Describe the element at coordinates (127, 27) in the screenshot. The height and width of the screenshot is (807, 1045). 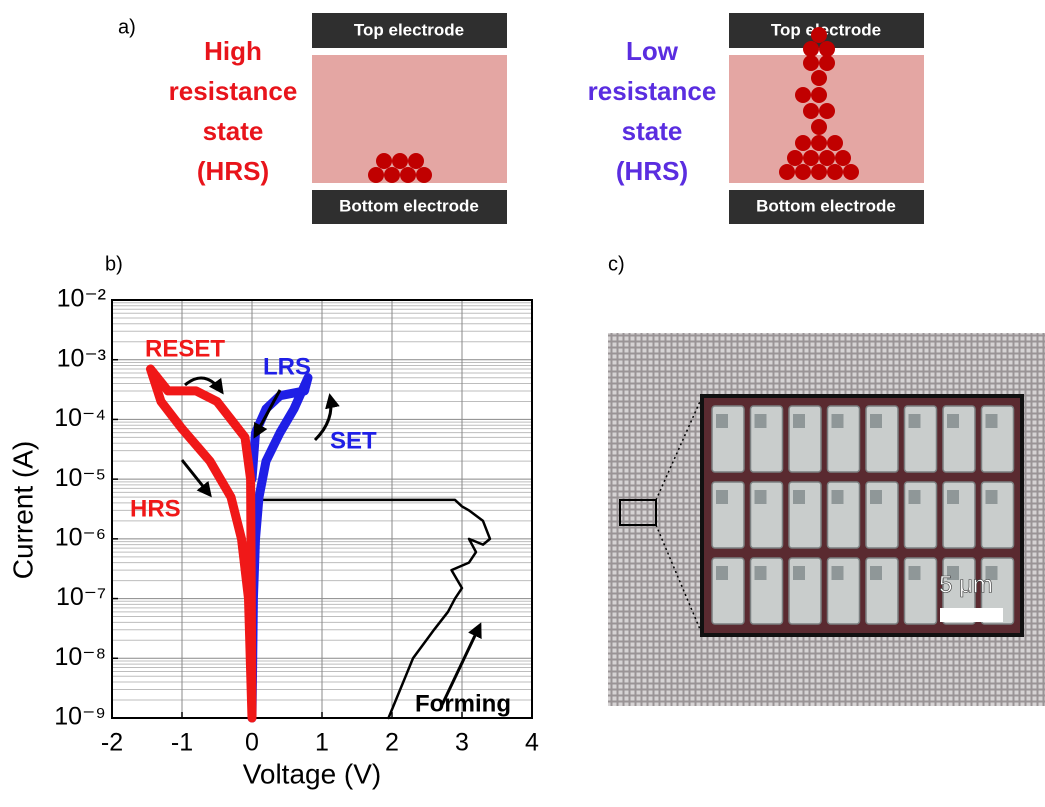
I see `panel-label: a)` at that location.